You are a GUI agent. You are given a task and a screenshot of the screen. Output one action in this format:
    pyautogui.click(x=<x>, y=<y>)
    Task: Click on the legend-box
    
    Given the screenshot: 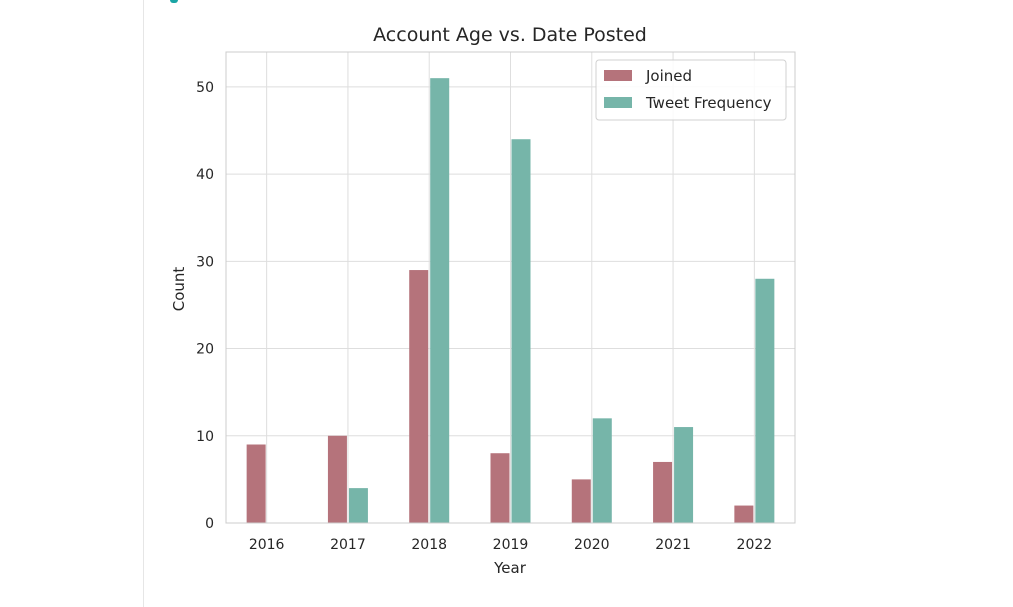 What is the action you would take?
    pyautogui.click(x=691, y=90)
    